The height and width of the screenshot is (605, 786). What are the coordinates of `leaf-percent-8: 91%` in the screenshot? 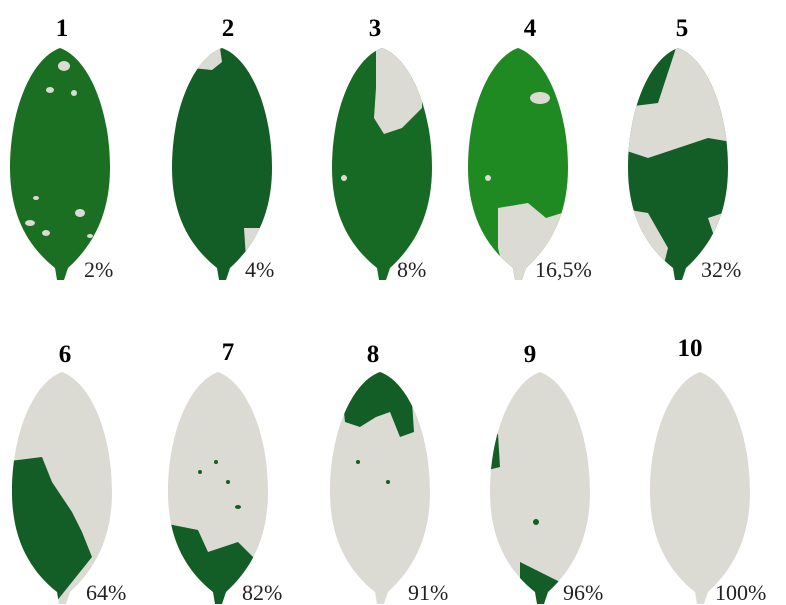 It's located at (428, 592).